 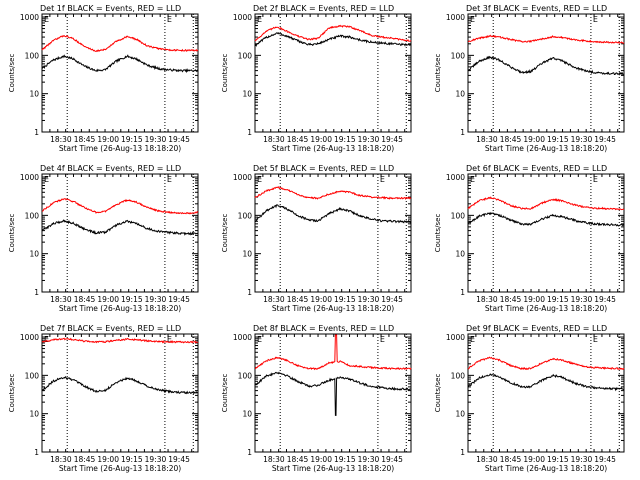 I want to click on chart-title: Det 8f BLACK = Events, RED = LLD, so click(x=323, y=328).